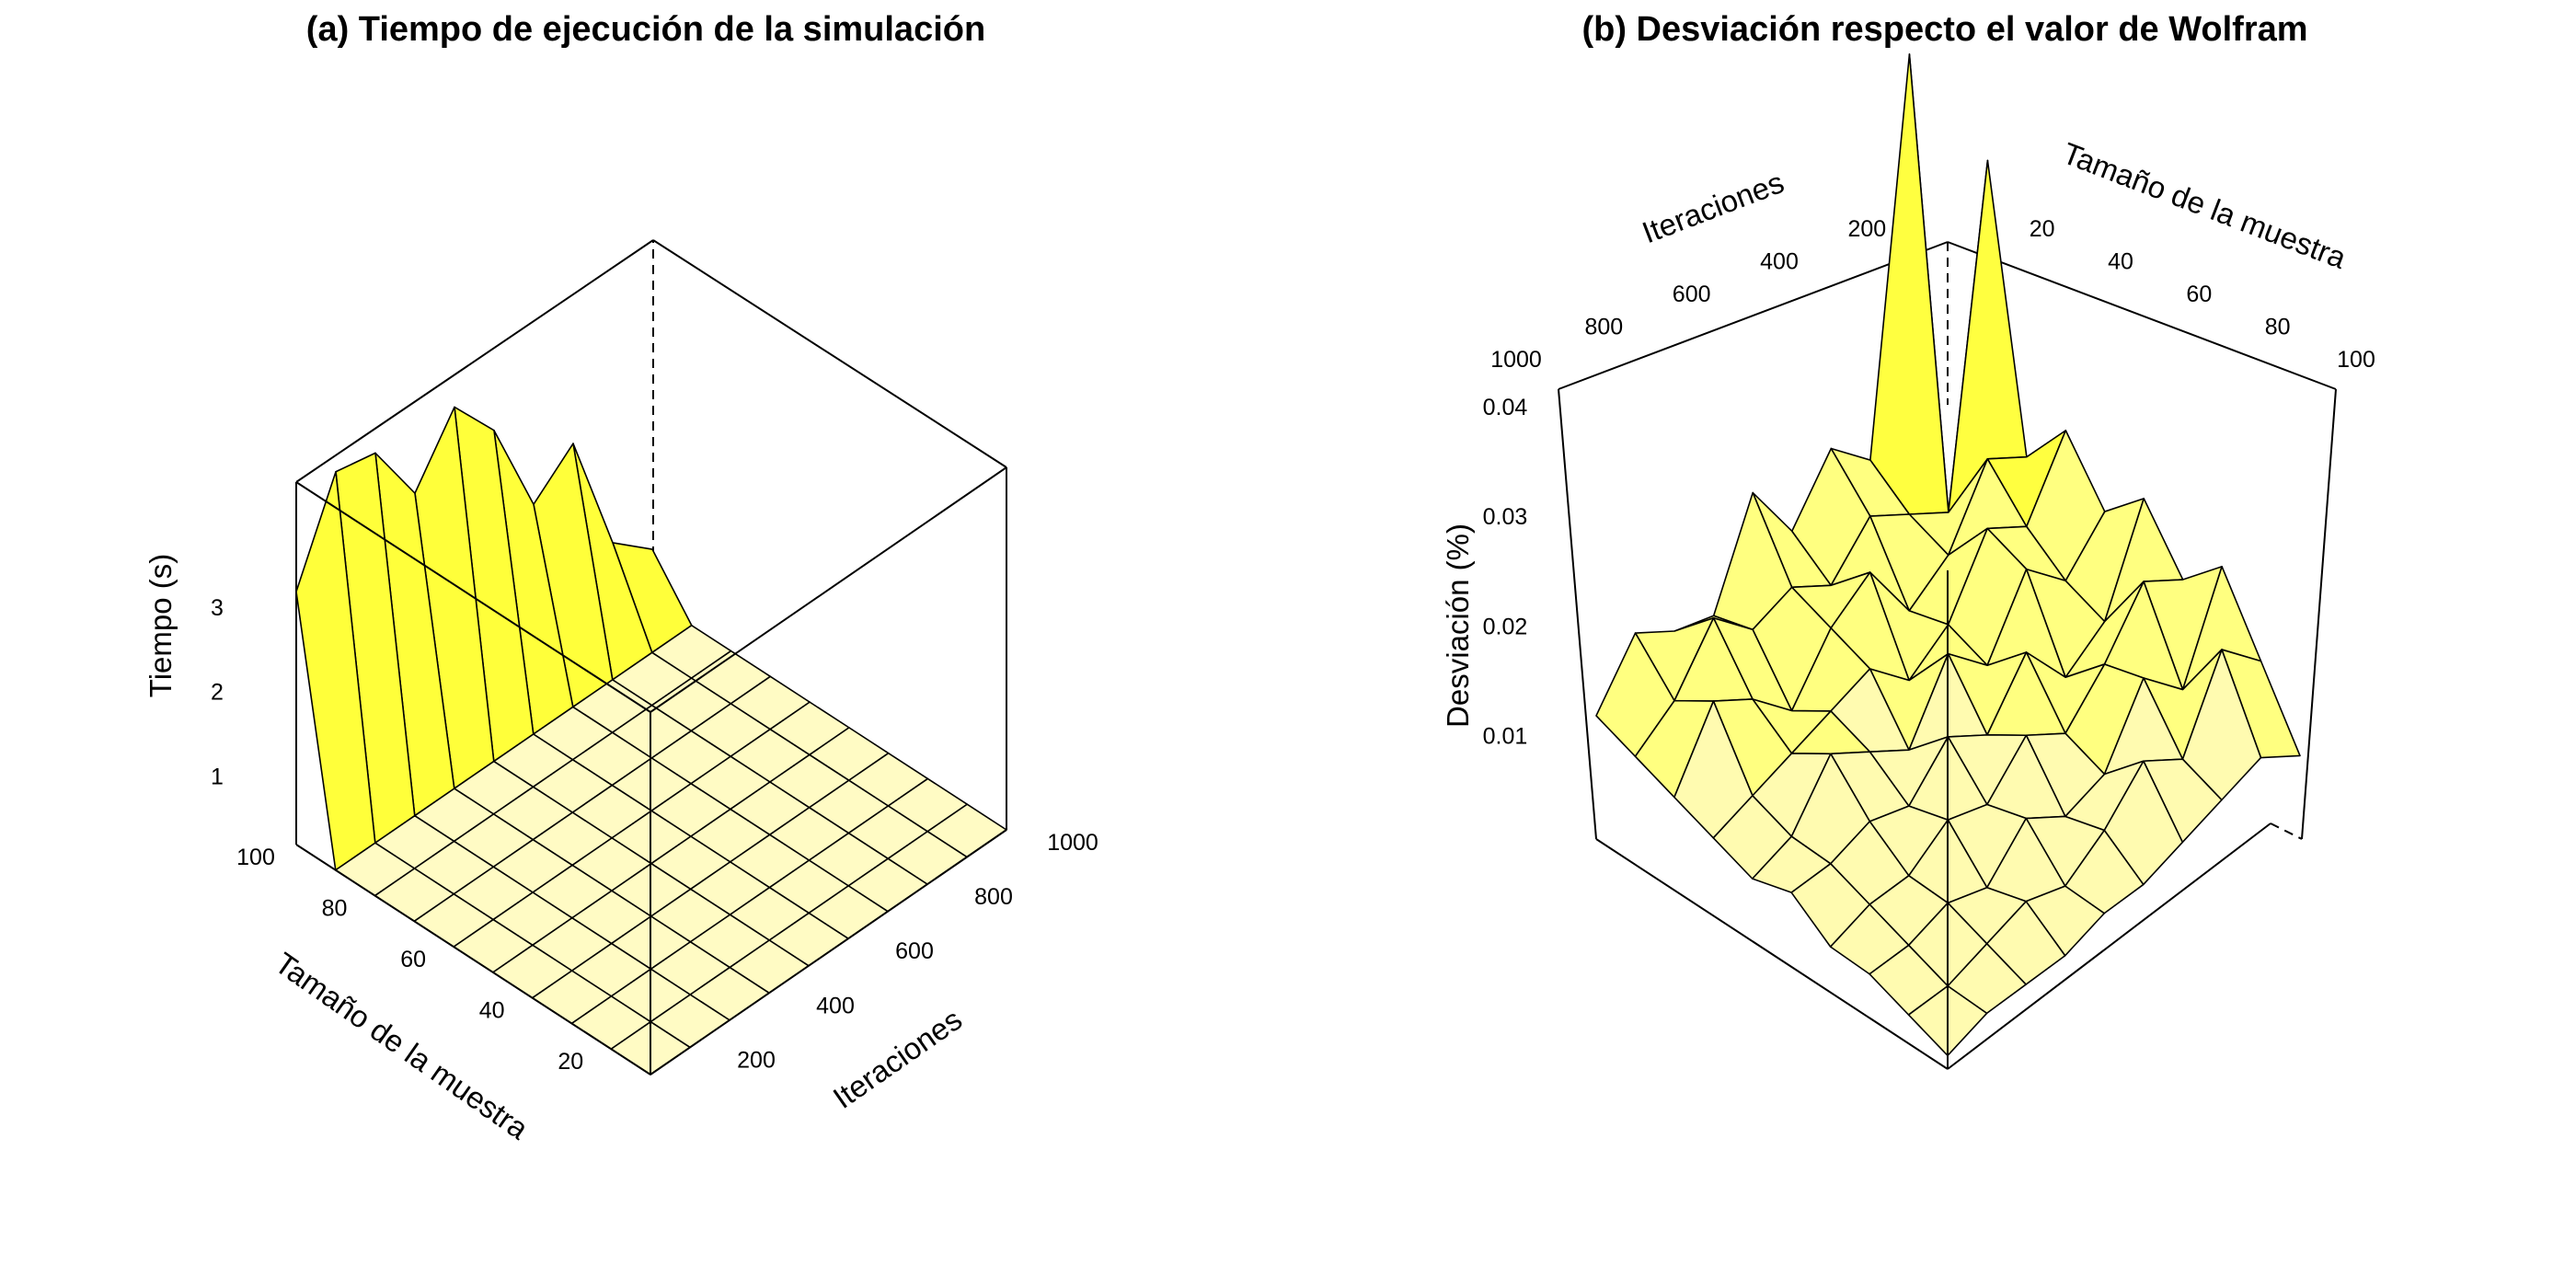 This screenshot has height=1288, width=2576. I want to click on y-axis-label-b: Iteraciones, so click(1713, 207).